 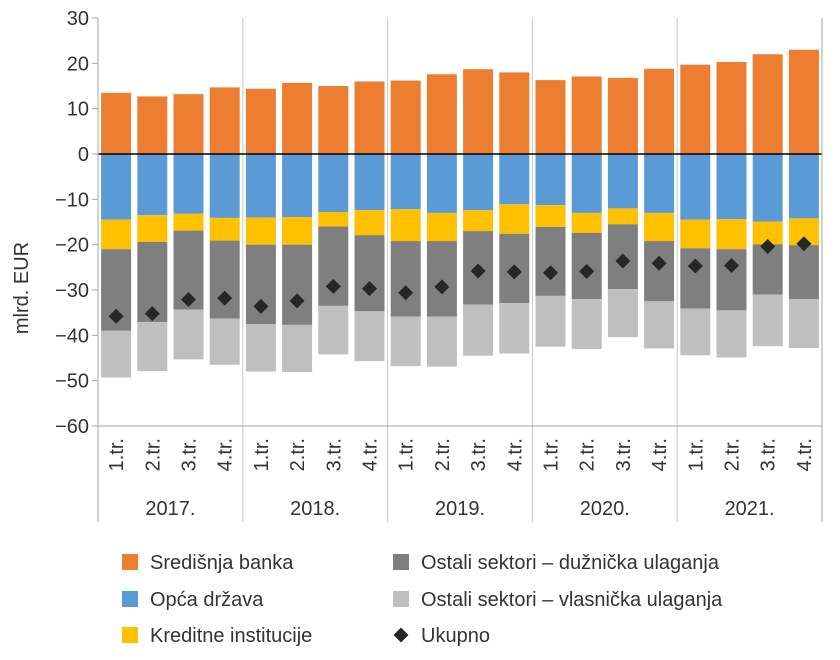 I want to click on legend-label: Opća država, so click(x=207, y=600).